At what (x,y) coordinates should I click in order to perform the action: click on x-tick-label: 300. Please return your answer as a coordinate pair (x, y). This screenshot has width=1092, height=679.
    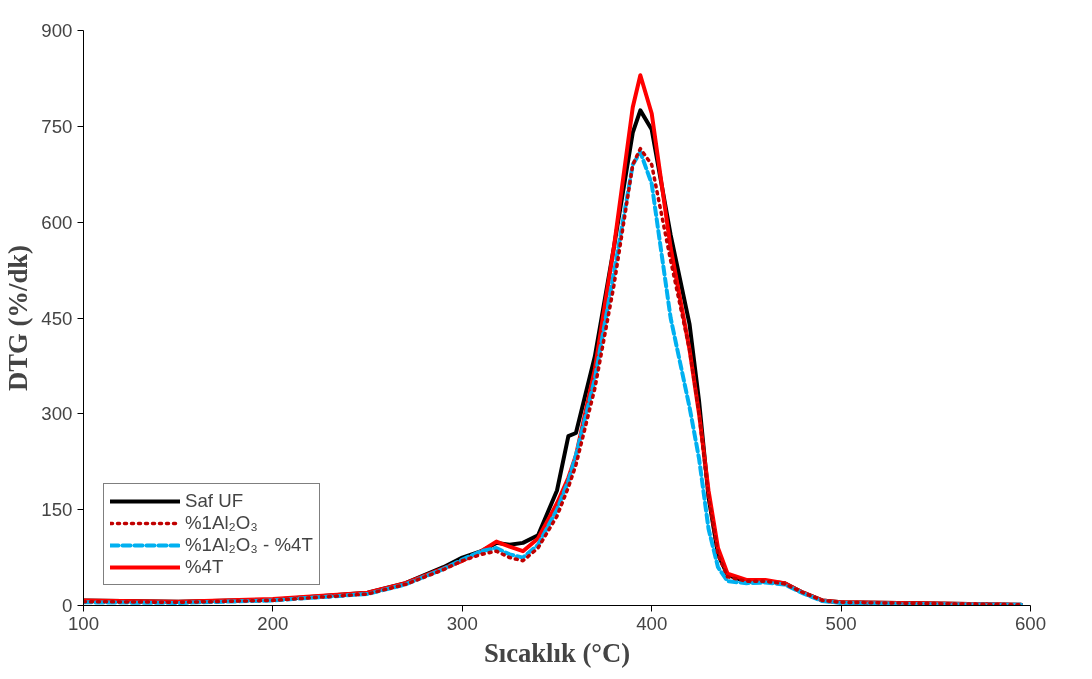
    Looking at the image, I should click on (462, 623).